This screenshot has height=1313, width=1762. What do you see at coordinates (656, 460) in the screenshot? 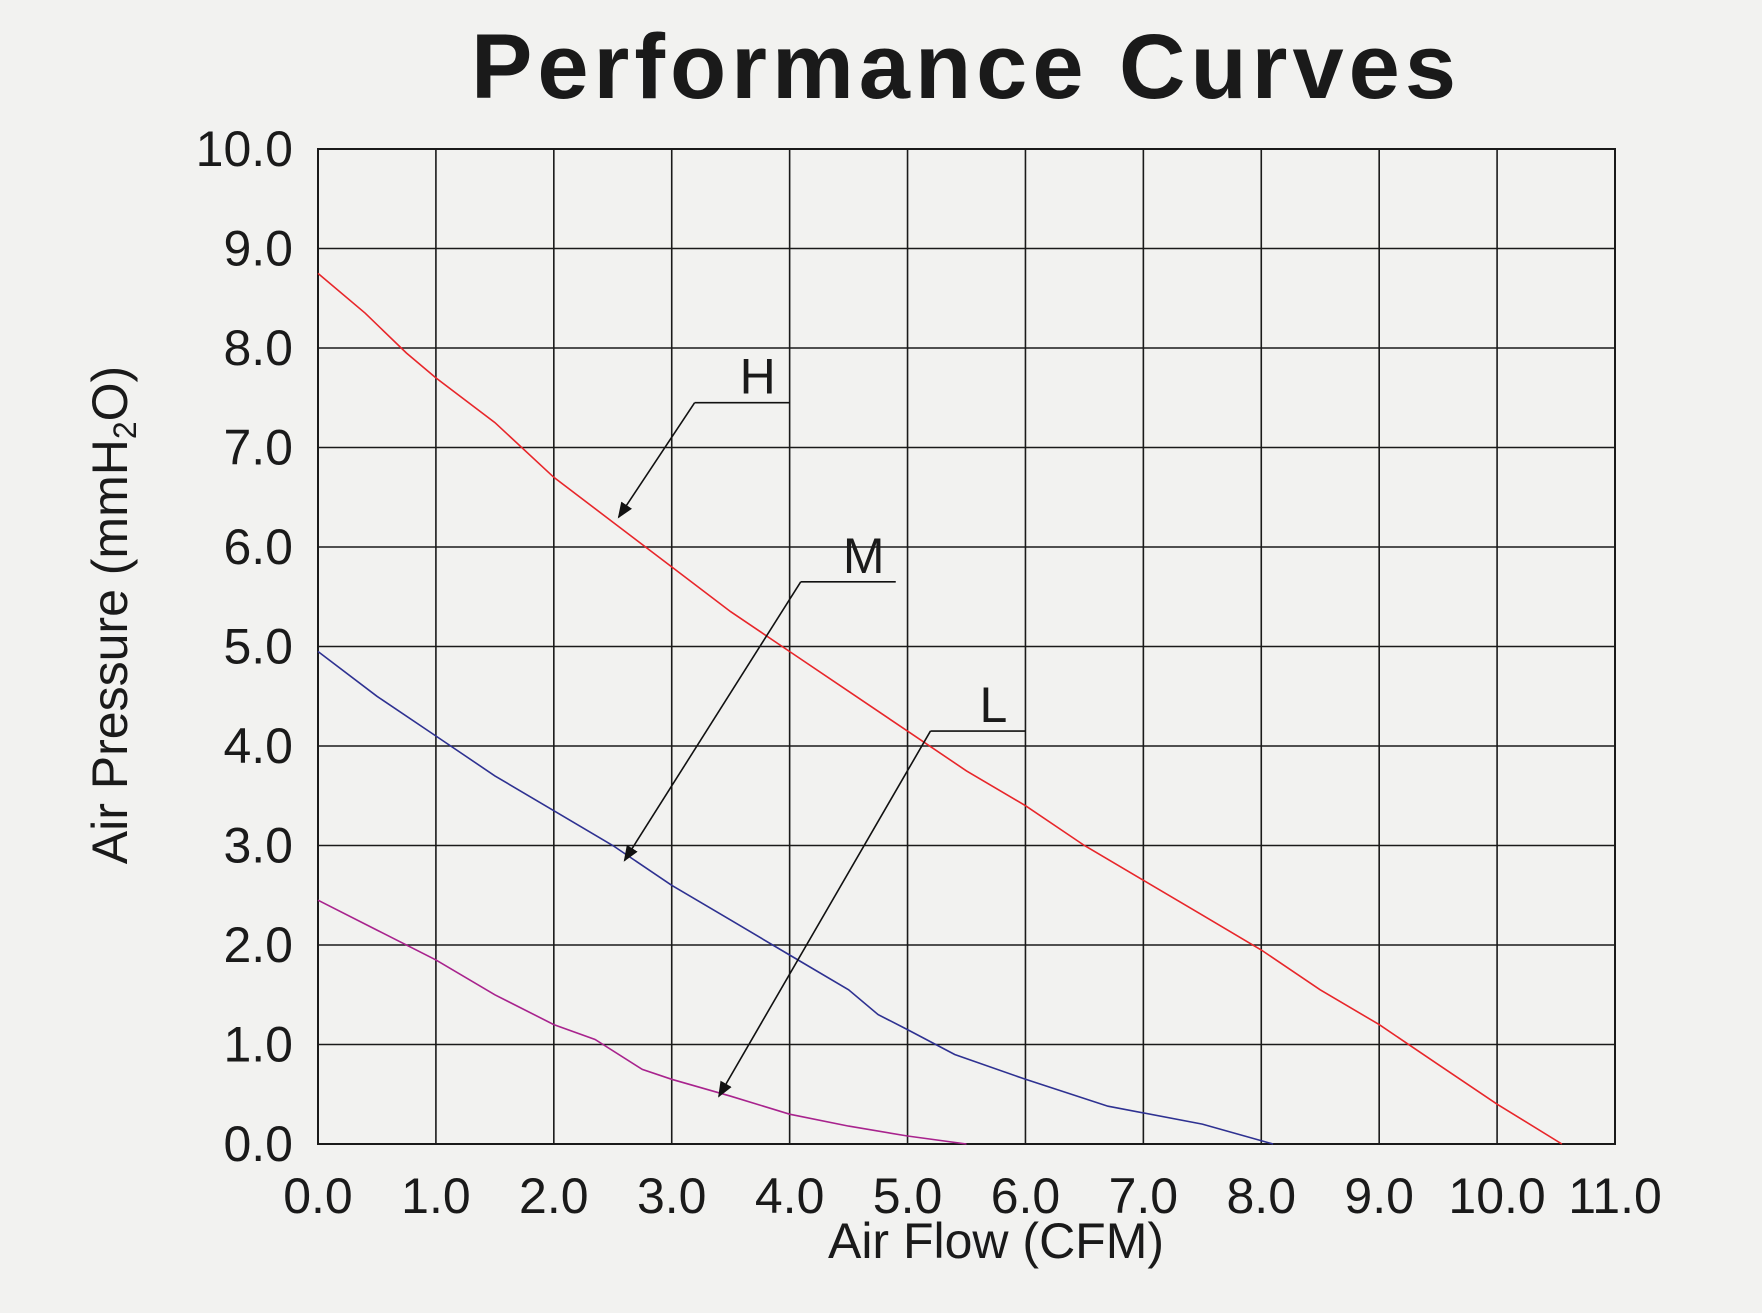
I see `callout-arrow-h` at bounding box center [656, 460].